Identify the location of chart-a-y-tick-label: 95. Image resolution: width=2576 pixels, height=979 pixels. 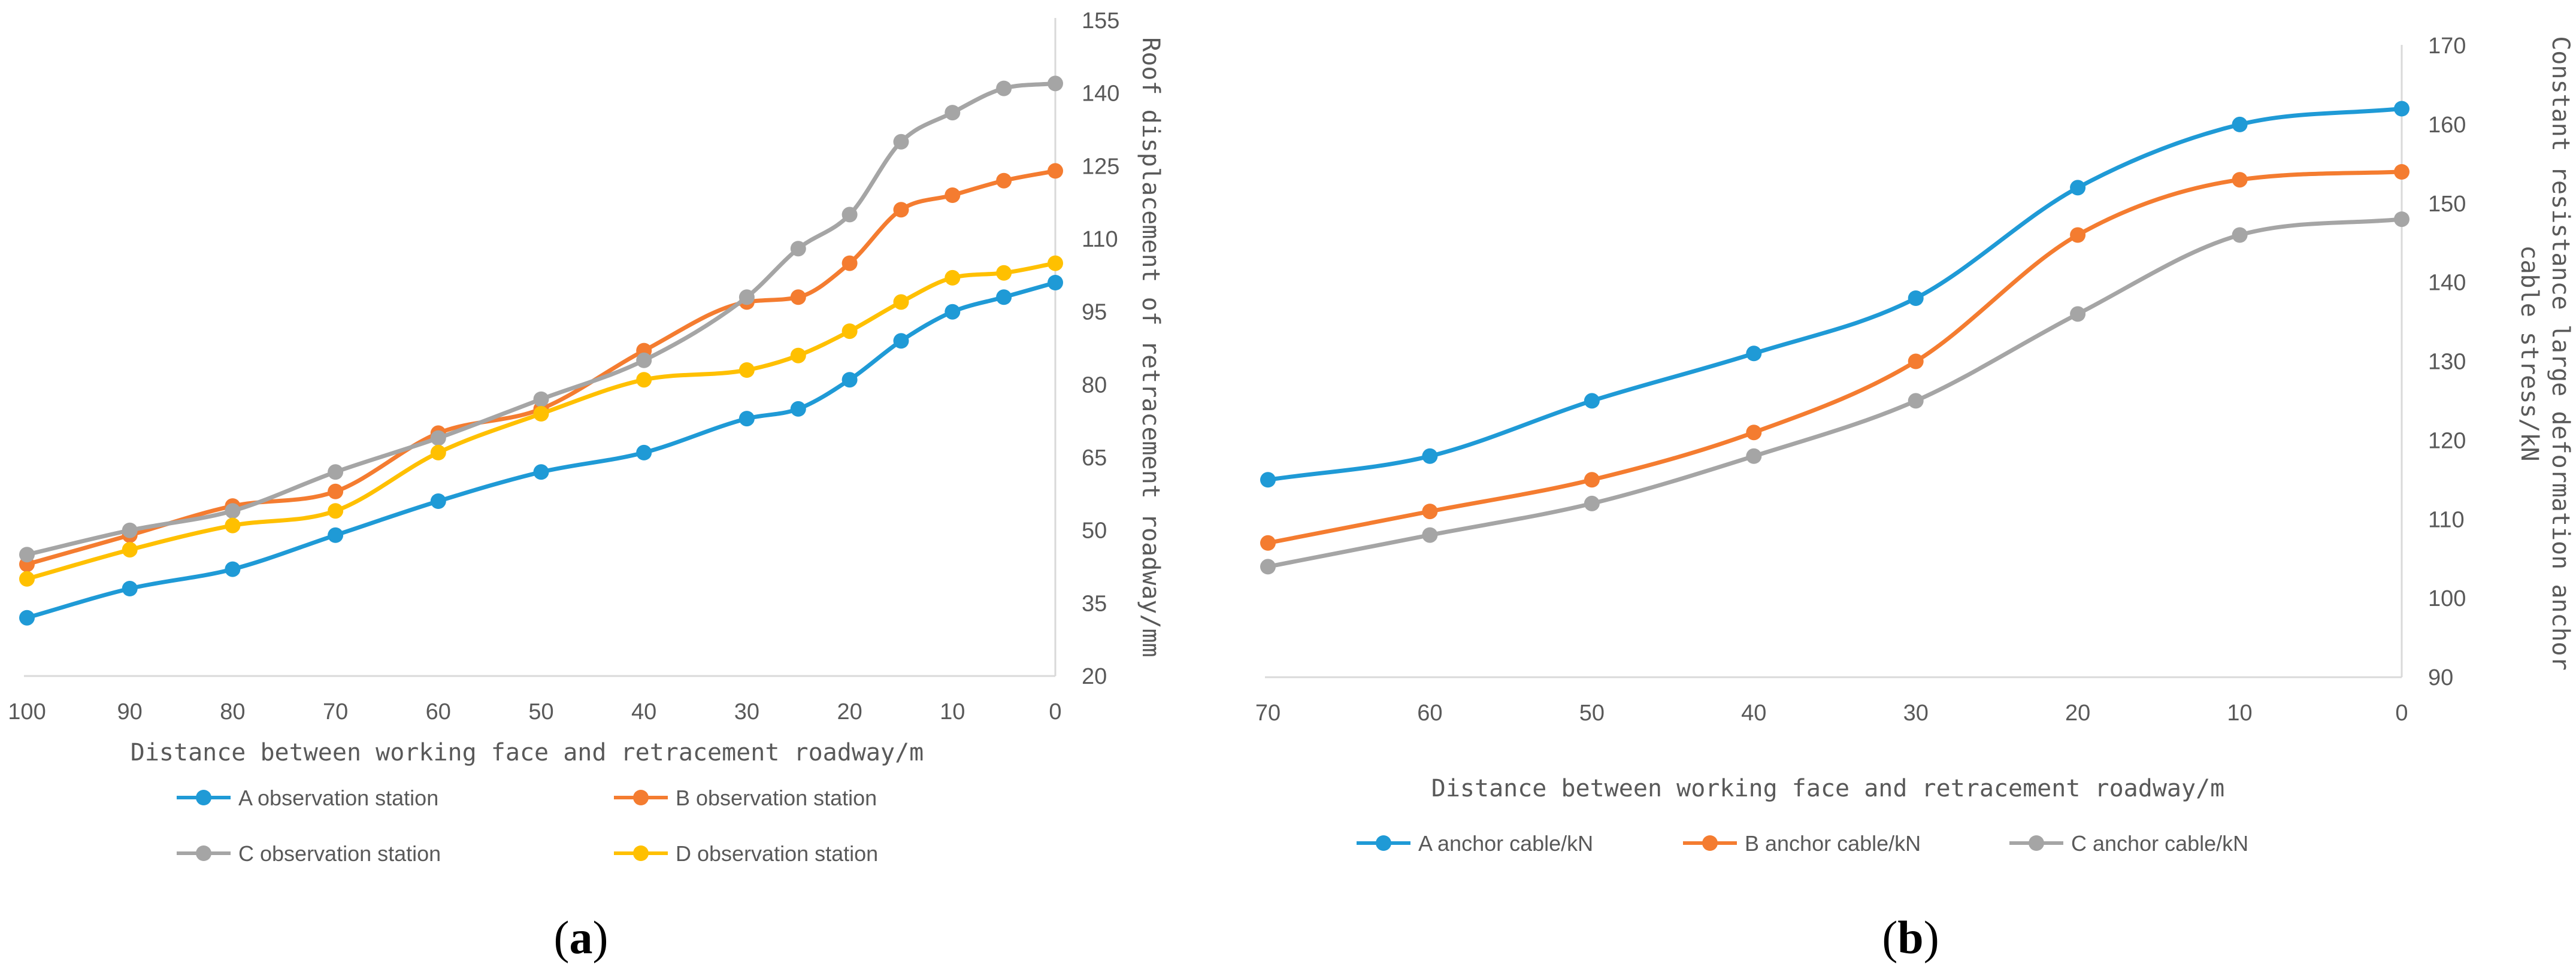
(1094, 312).